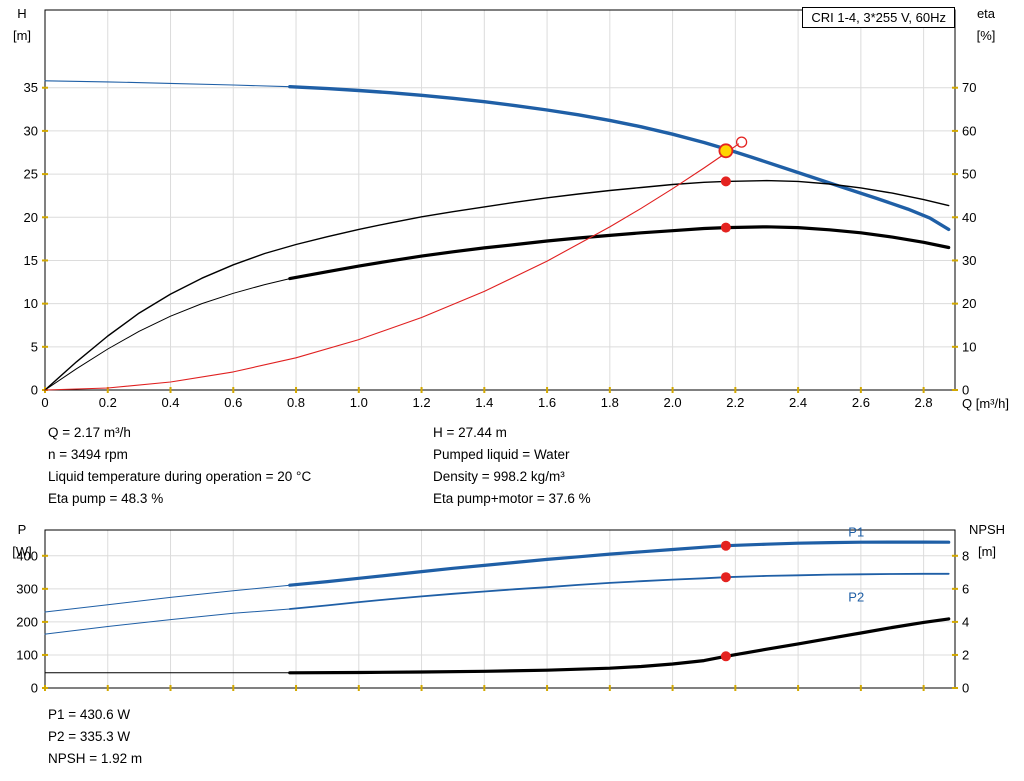 This screenshot has width=1024, height=781. I want to click on duty-point-p1, so click(725, 545).